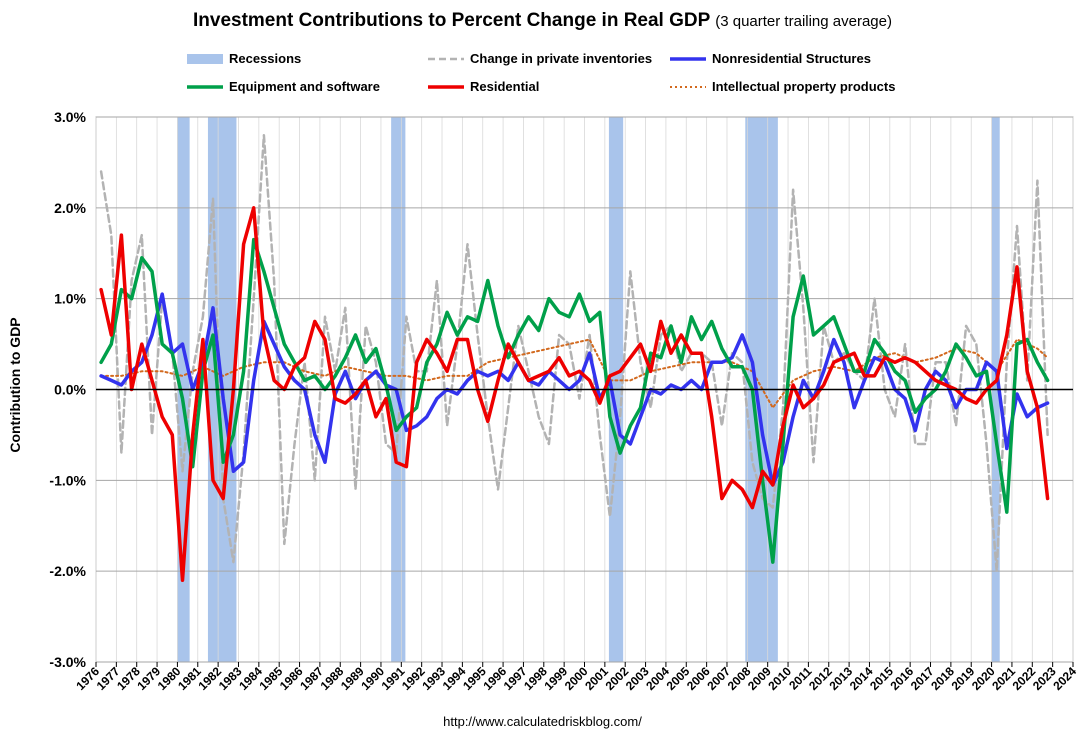 The height and width of the screenshot is (738, 1085). Describe the element at coordinates (70, 299) in the screenshot. I see `y-tick-label: 1.0%` at that location.